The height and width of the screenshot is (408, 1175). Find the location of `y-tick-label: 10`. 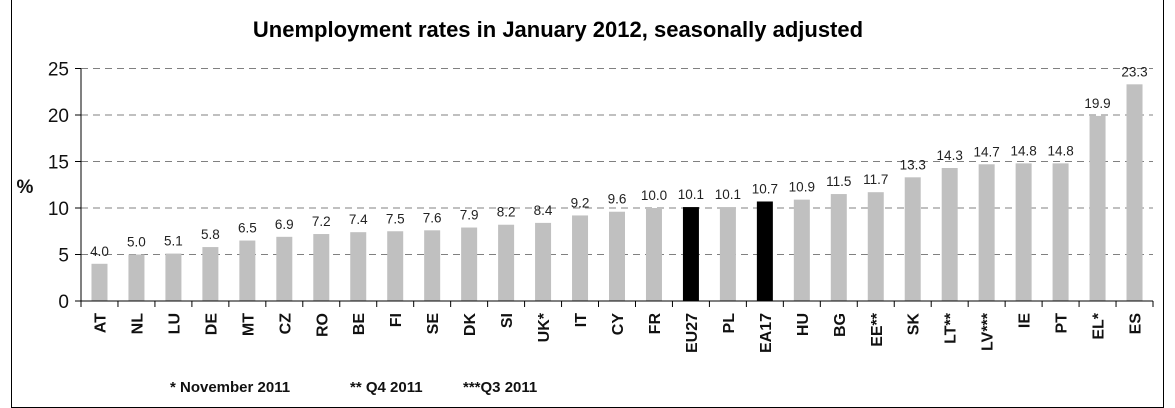

y-tick-label: 10 is located at coordinates (58, 209).